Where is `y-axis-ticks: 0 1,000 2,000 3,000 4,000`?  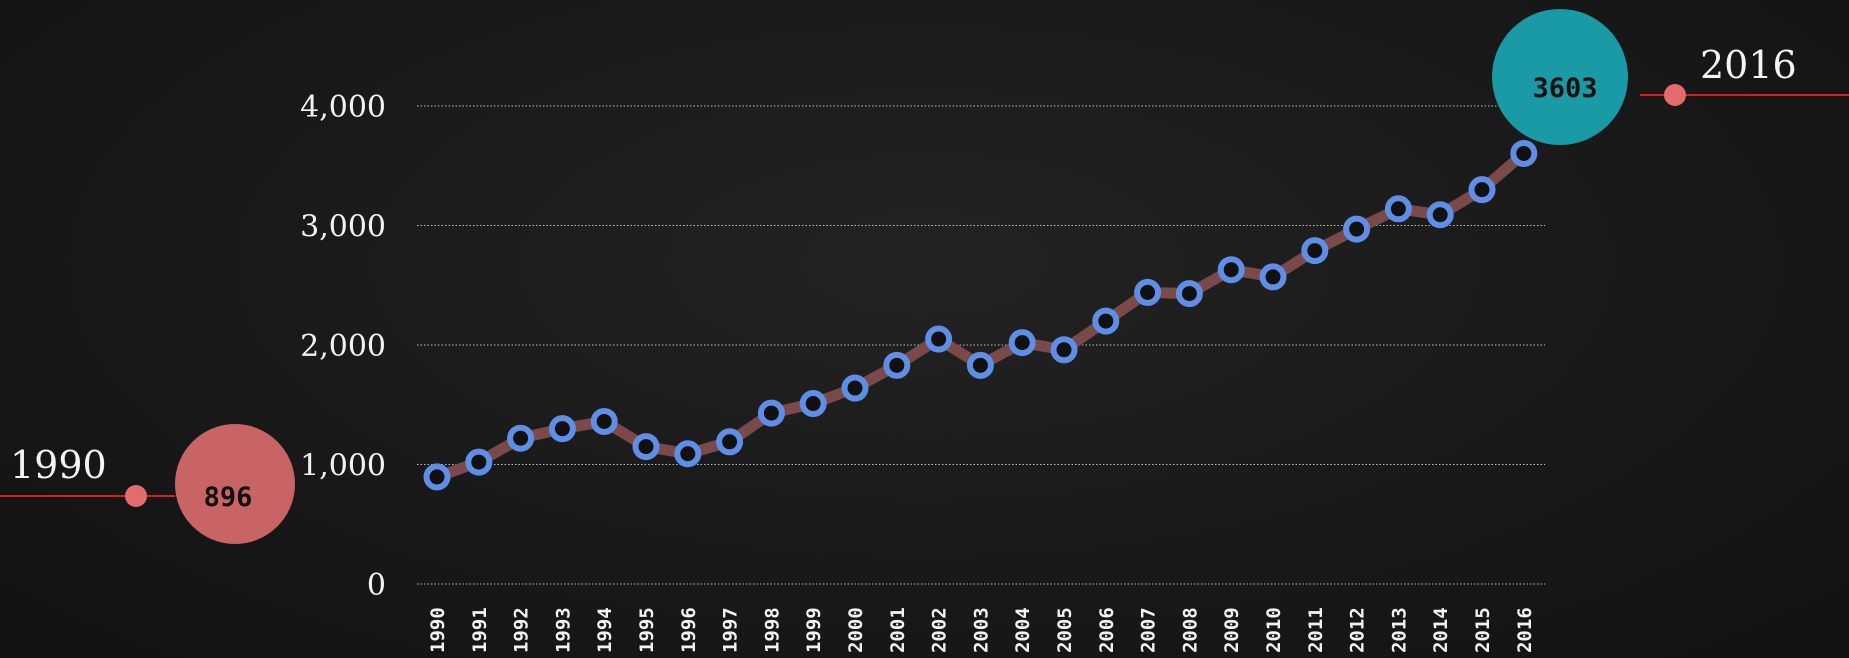
y-axis-ticks: 0 1,000 2,000 3,000 4,000 is located at coordinates (343, 346).